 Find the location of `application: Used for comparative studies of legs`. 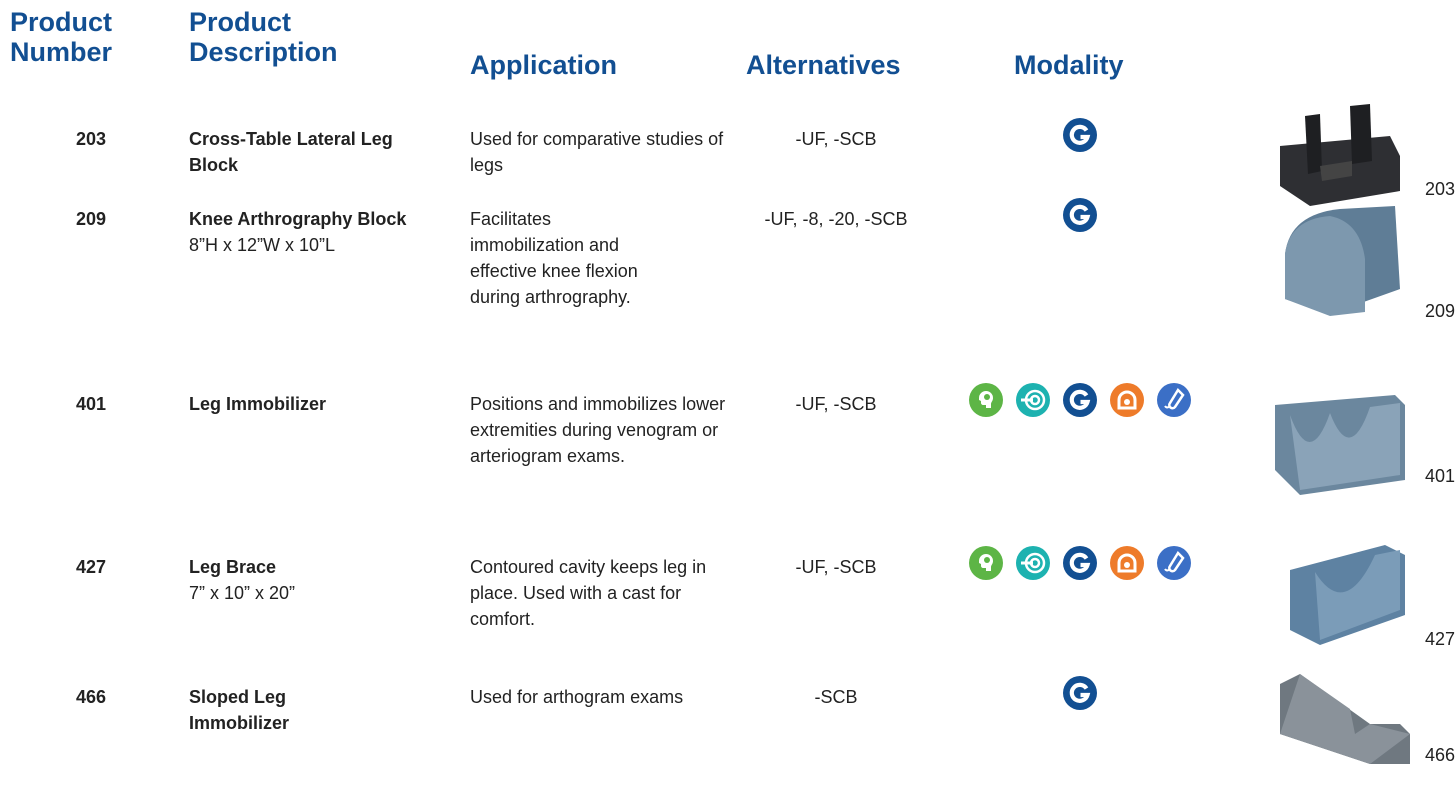

application: Used for comparative studies of legs is located at coordinates (597, 152).